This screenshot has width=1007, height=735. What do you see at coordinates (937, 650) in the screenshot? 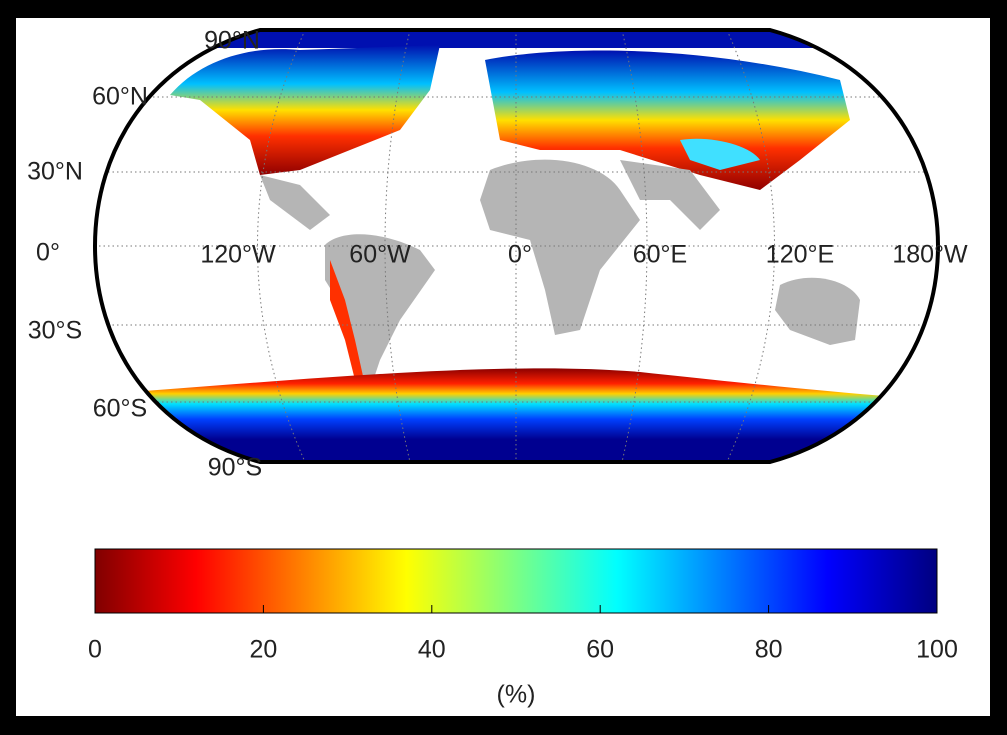
I see `colorbar-tick-label: 100` at bounding box center [937, 650].